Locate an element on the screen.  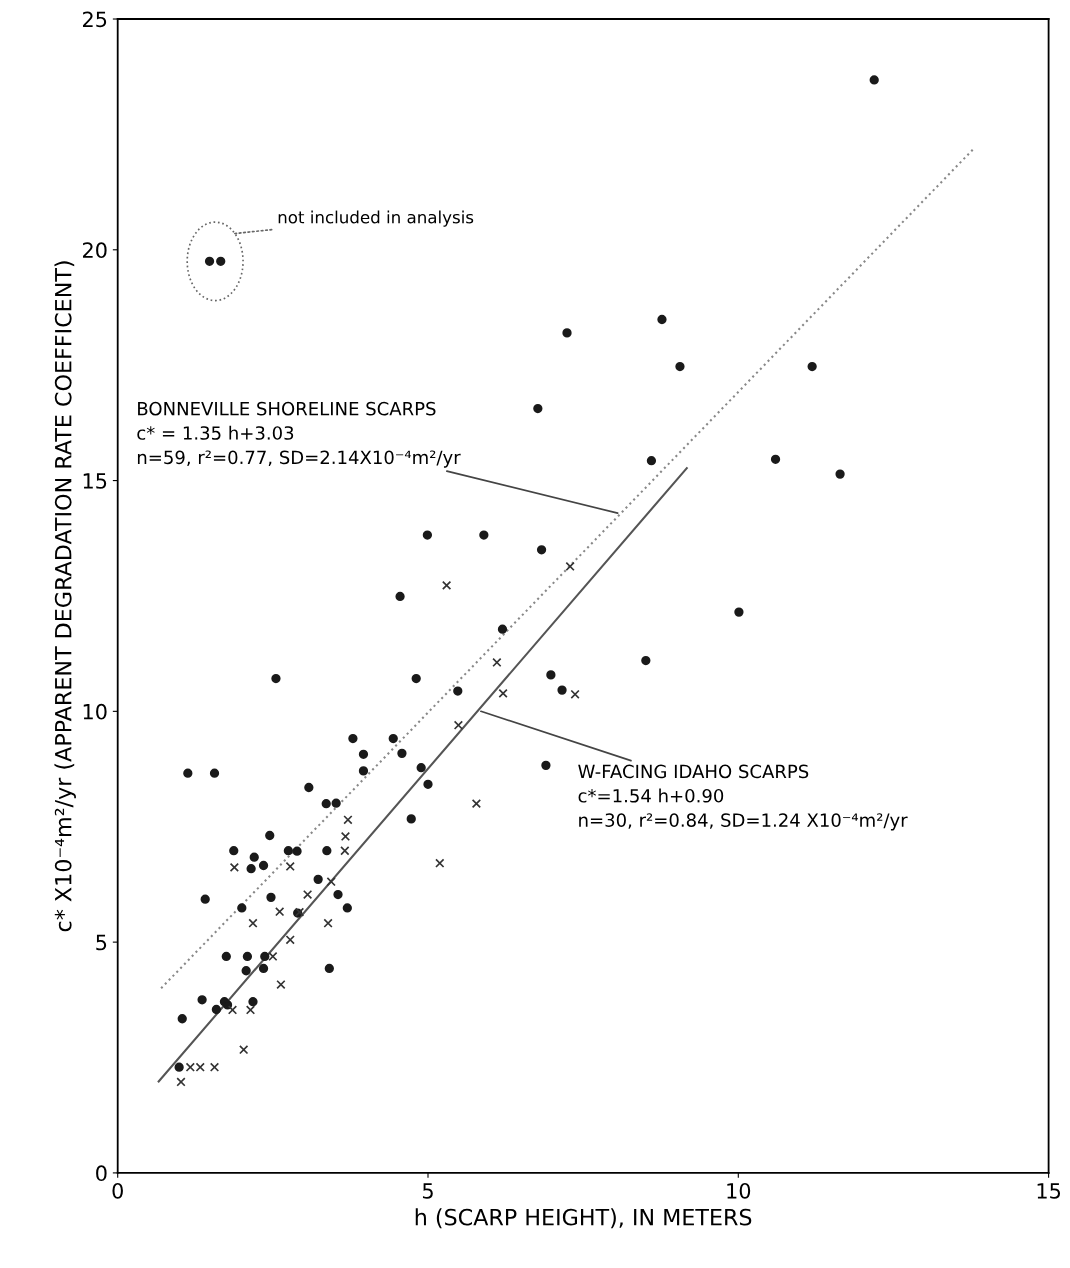
y-axis-title: c* X10⁻⁴m²/yr (APPARENT DEGRADATION RATE COEFFICENT) is located at coordinates (65, 596).